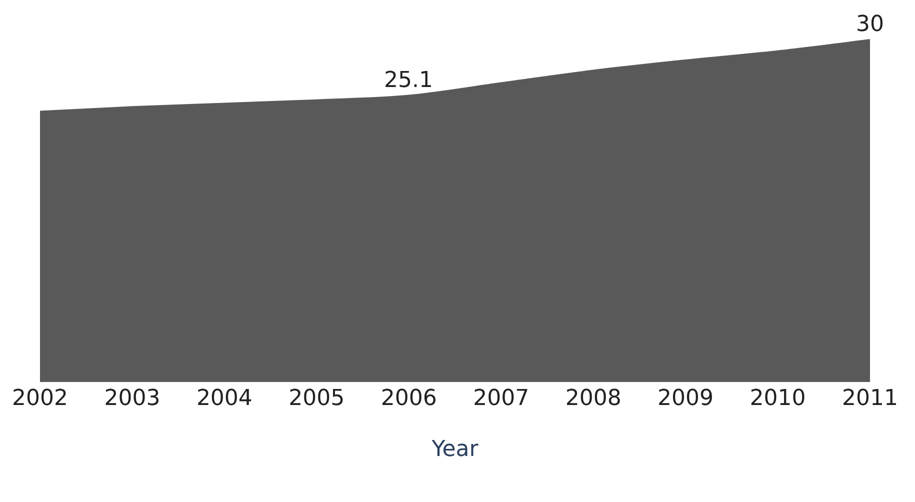 This screenshot has height=502, width=915. I want to click on data-label: 25.1, so click(408, 80).